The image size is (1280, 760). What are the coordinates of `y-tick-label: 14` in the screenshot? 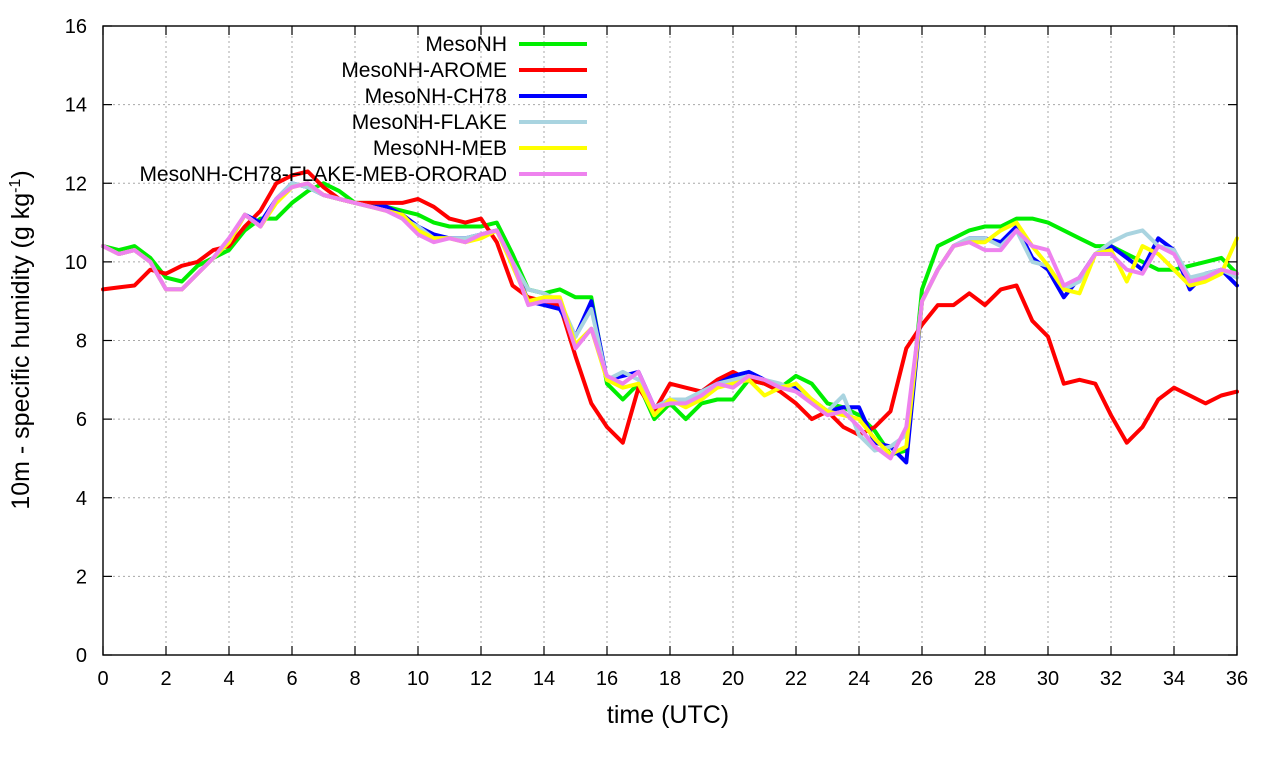 It's located at (76, 106).